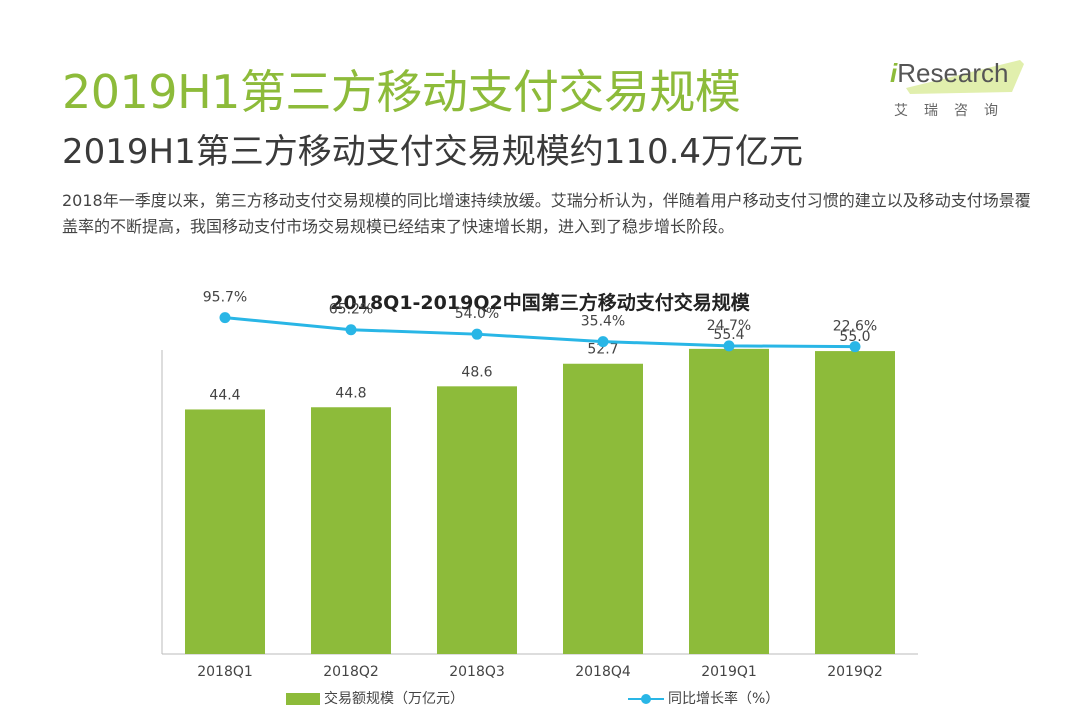  Describe the element at coordinates (894, 73) in the screenshot. I see `logo-prefix: i` at that location.